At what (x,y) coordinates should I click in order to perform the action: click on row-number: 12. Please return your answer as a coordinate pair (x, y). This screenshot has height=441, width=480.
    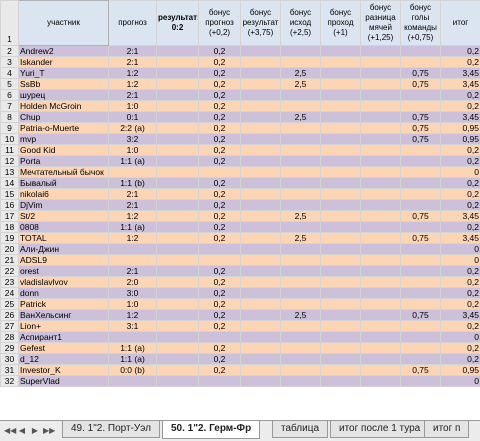
    Looking at the image, I should click on (10, 161).